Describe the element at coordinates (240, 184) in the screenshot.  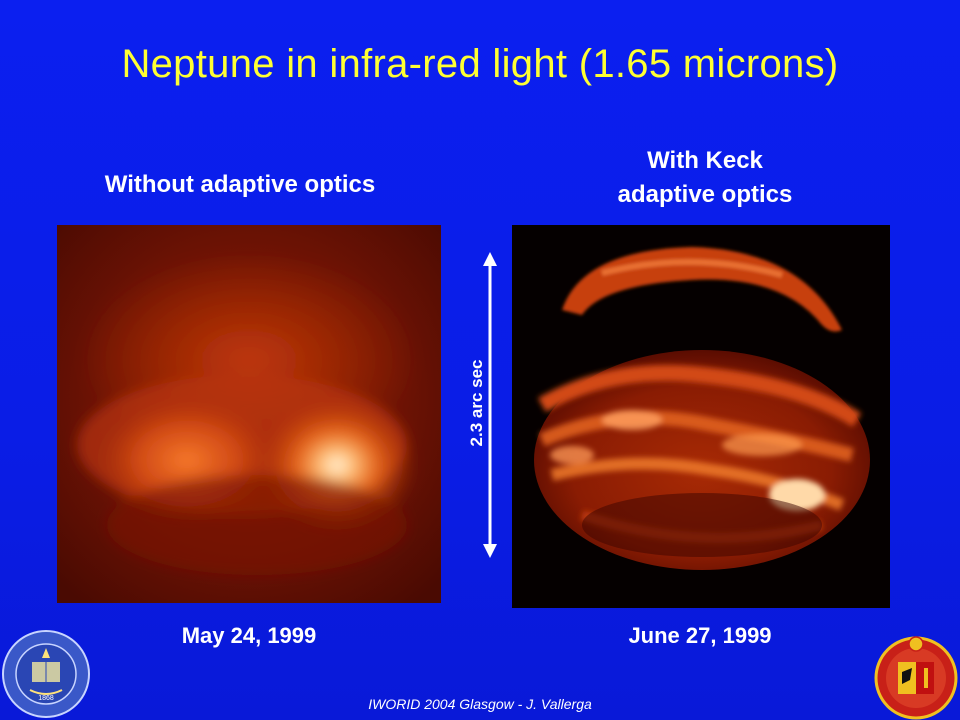
I see `left-caption: Without adaptive optics` at that location.